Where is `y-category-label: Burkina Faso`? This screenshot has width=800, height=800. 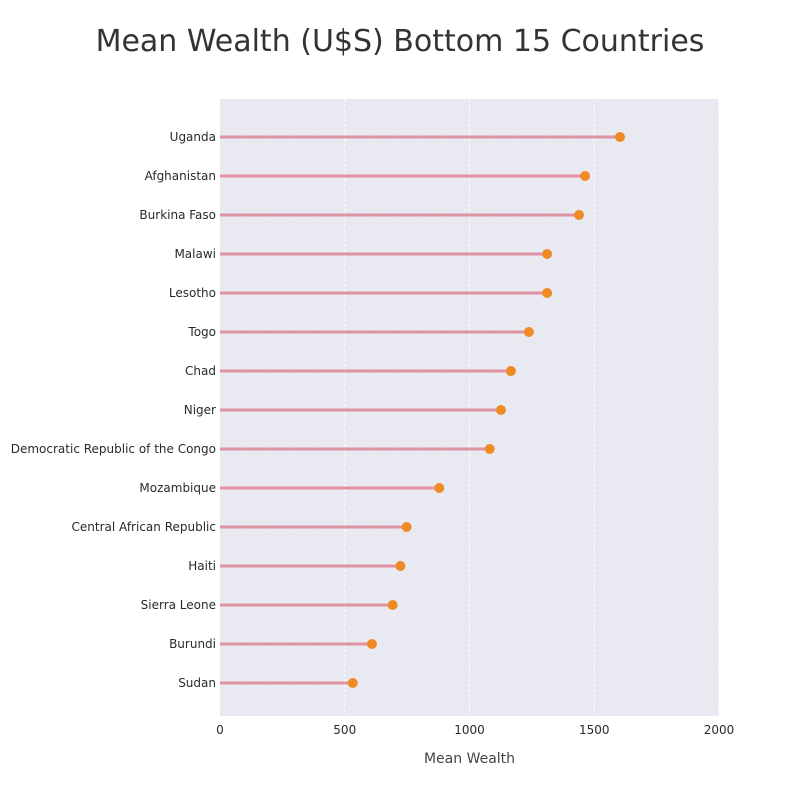 y-category-label: Burkina Faso is located at coordinates (177, 215).